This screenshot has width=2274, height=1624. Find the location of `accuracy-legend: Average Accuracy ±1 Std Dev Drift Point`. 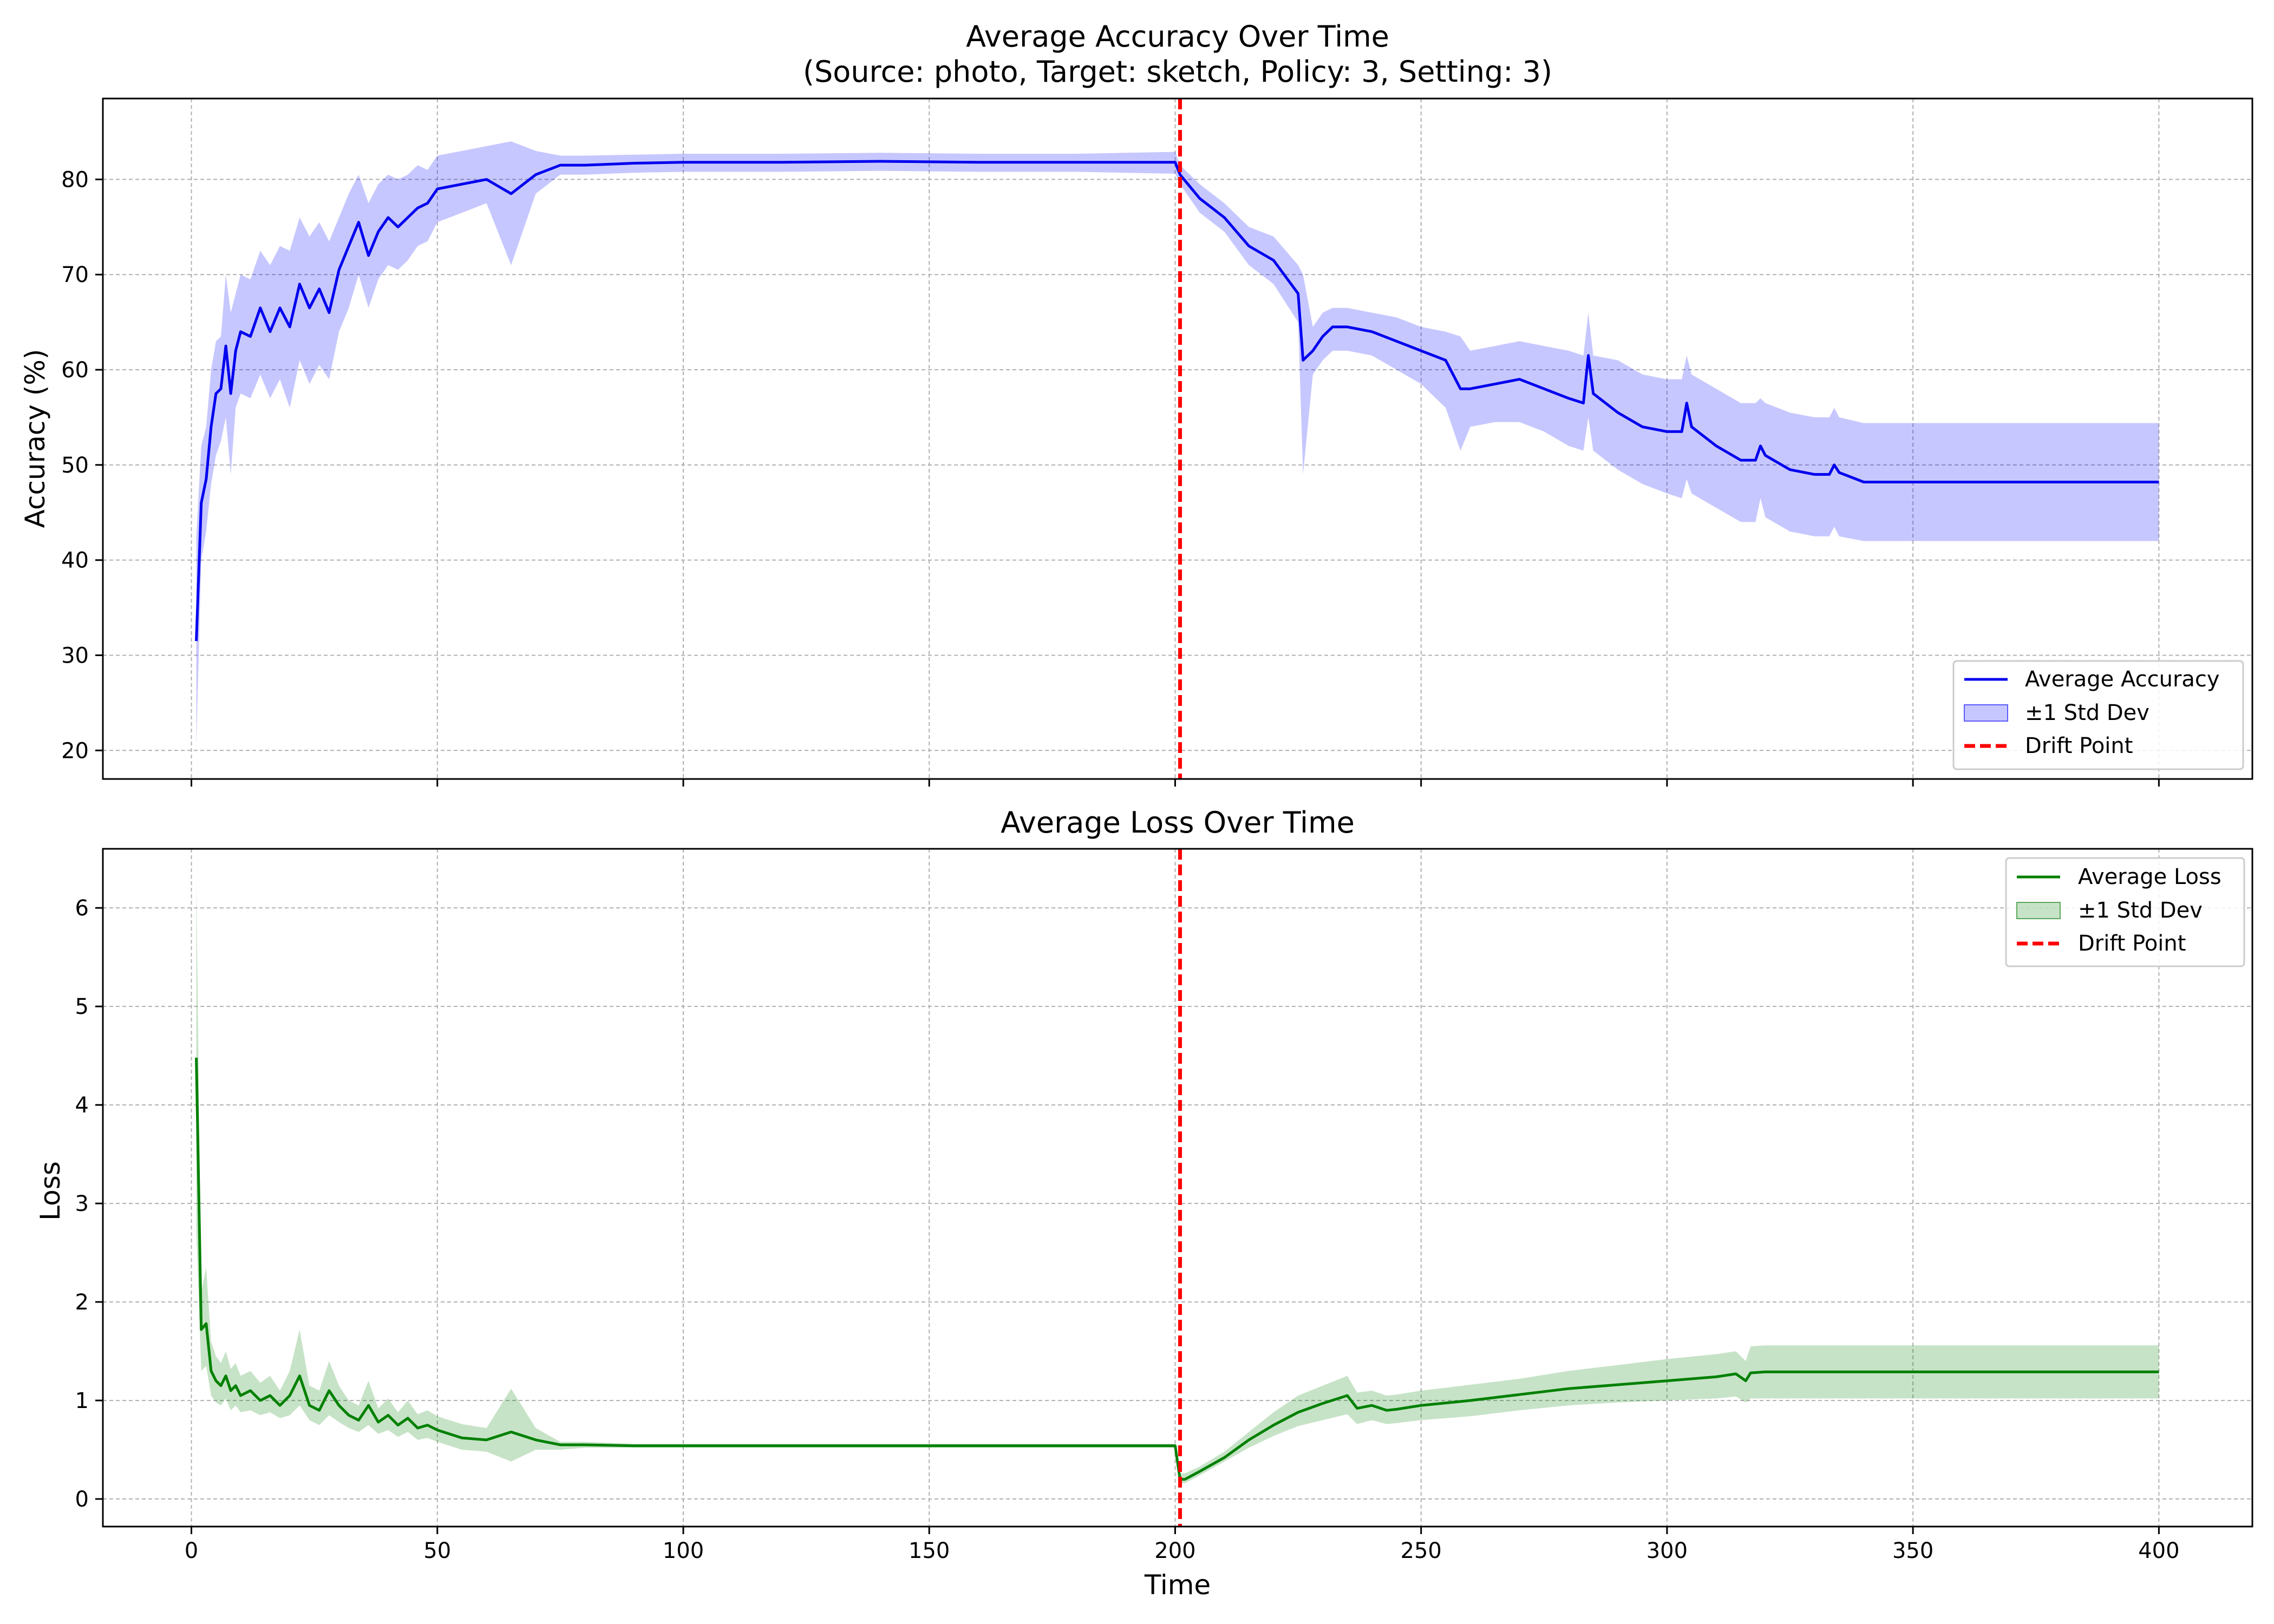

accuracy-legend: Average Accuracy ±1 Std Dev Drift Point is located at coordinates (2098, 715).